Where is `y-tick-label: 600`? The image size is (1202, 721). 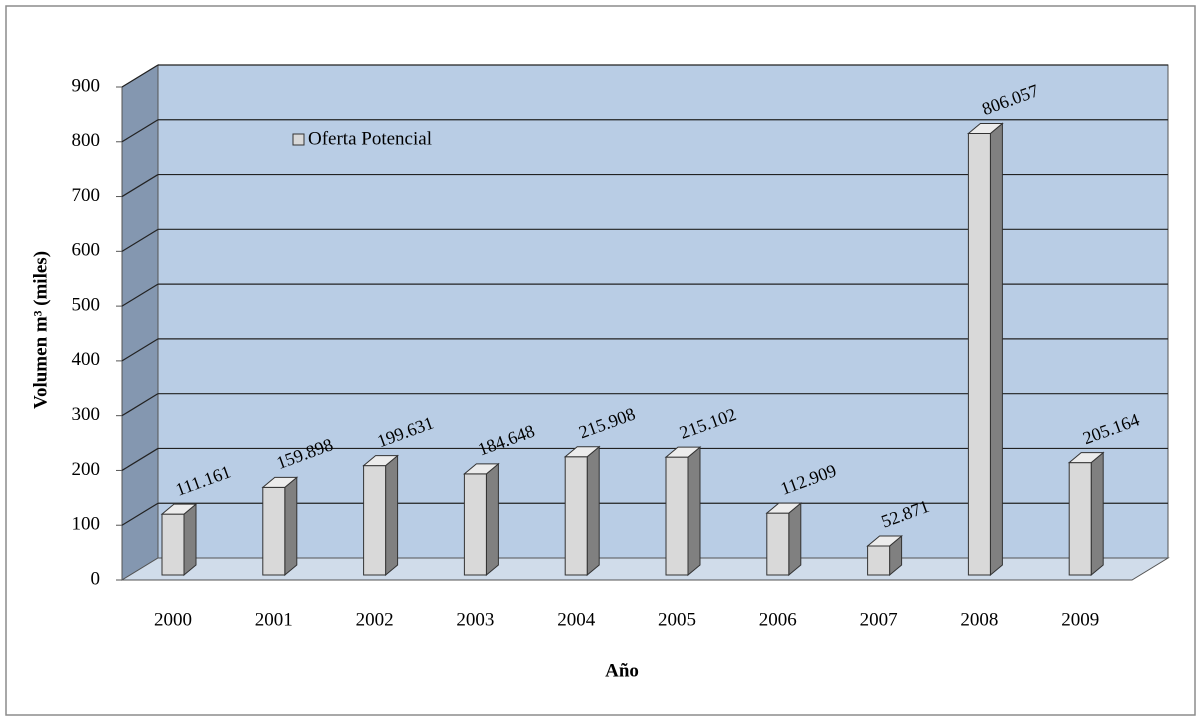
y-tick-label: 600 is located at coordinates (86, 250).